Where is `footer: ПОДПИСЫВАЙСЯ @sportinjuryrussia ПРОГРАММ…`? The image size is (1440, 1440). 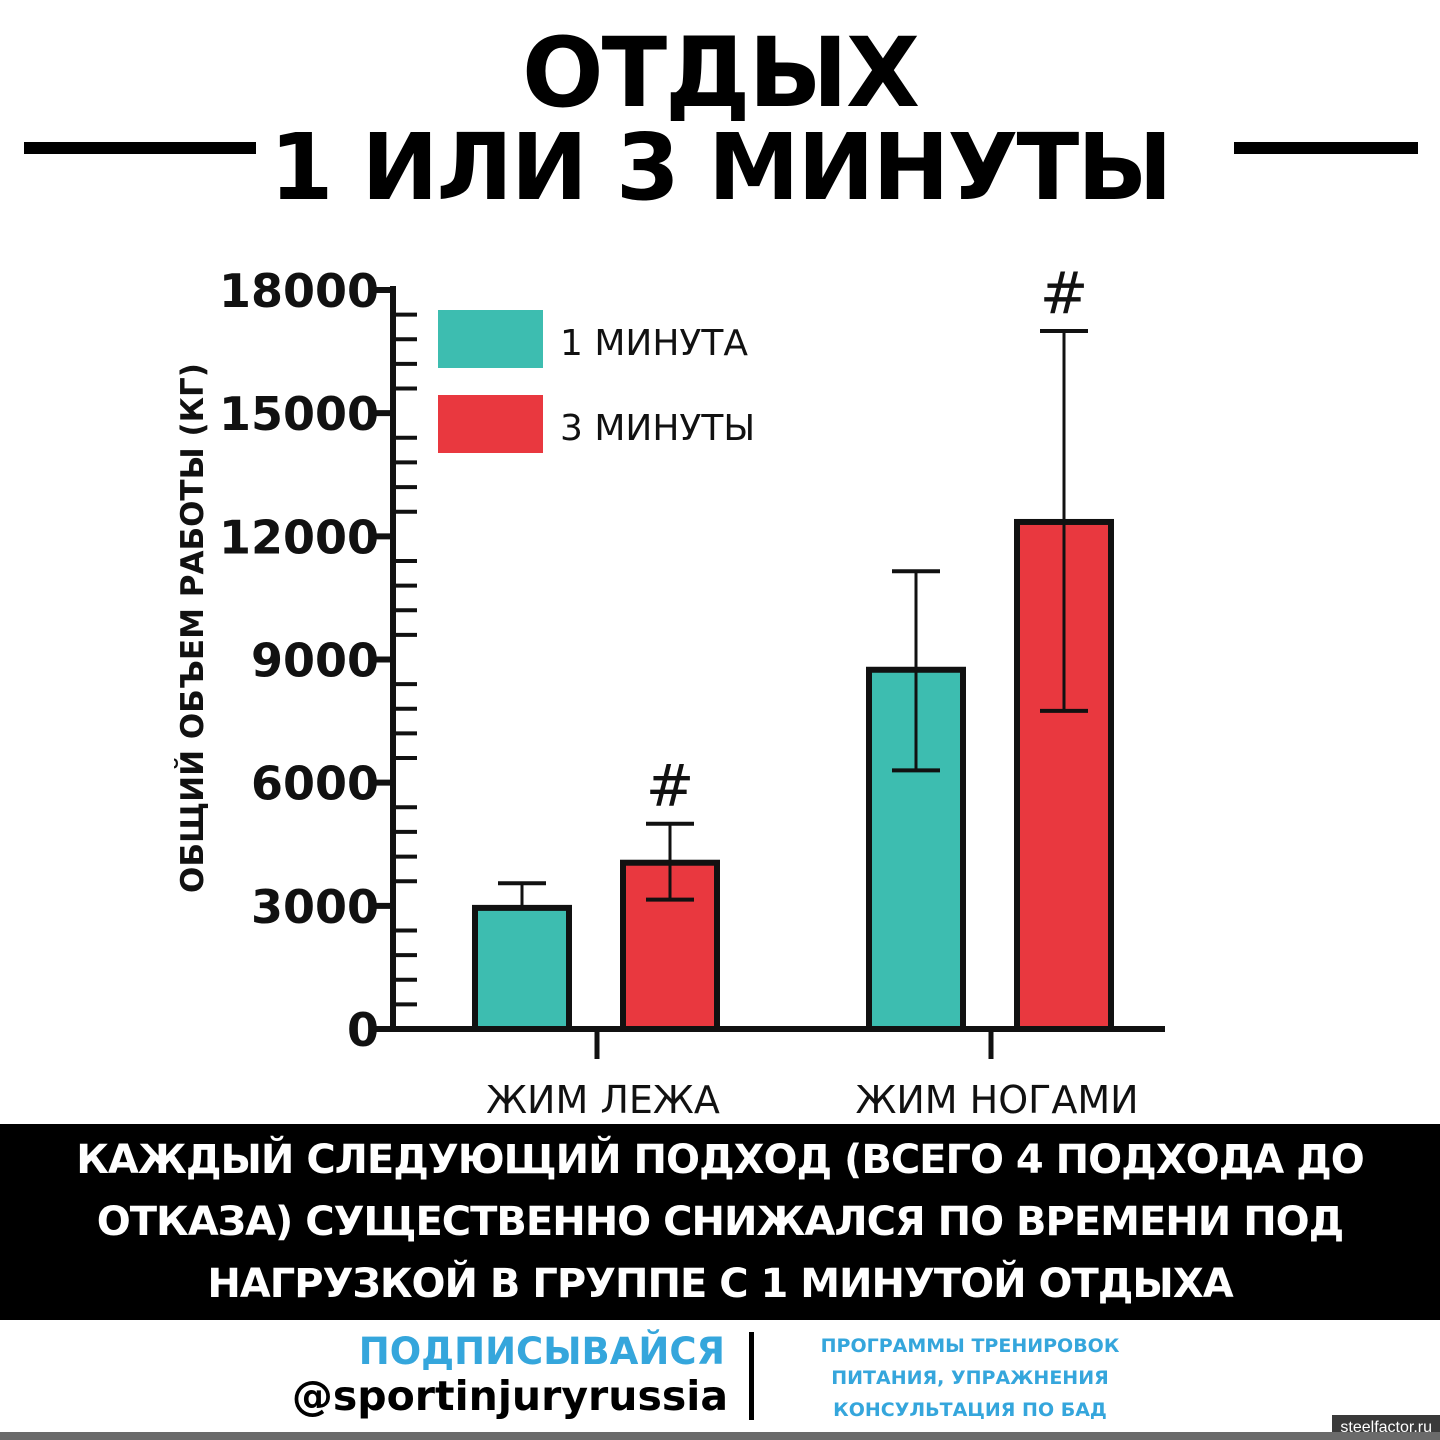 footer: ПОДПИСЫВАЙСЯ @sportinjuryrussia ПРОГРАММ… is located at coordinates (720, 1380).